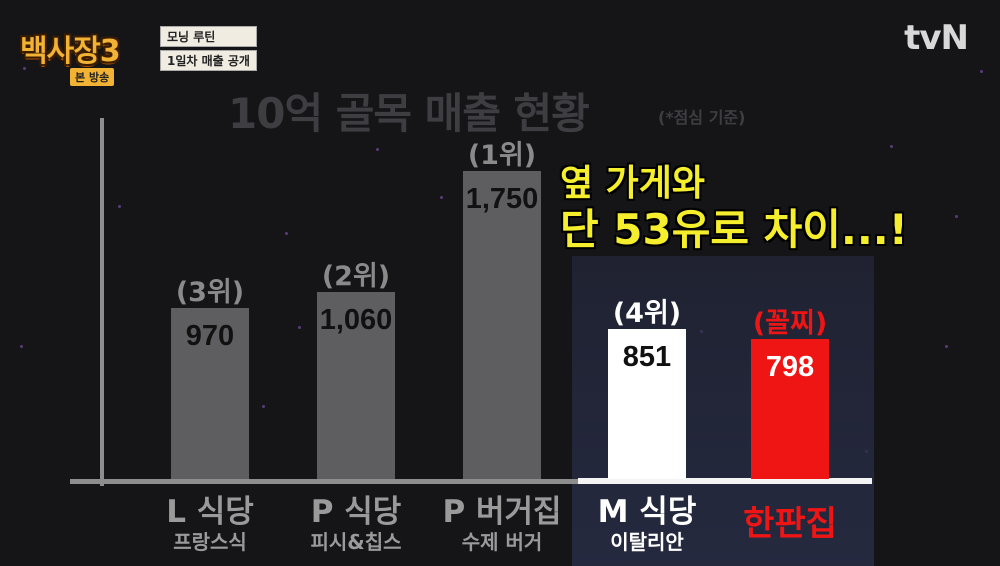 Image resolution: width=1000 pixels, height=566 pixels. Describe the element at coordinates (790, 409) in the screenshot. I see `bar-5: 798` at that location.